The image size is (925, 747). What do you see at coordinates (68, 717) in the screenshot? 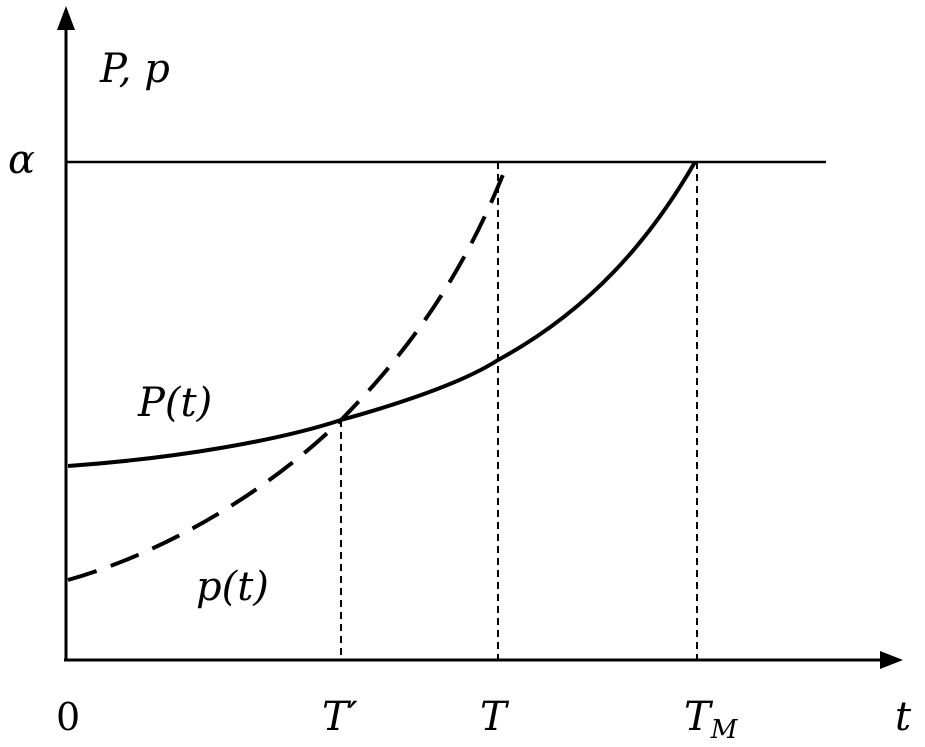
I see `origin-label: 0` at bounding box center [68, 717].